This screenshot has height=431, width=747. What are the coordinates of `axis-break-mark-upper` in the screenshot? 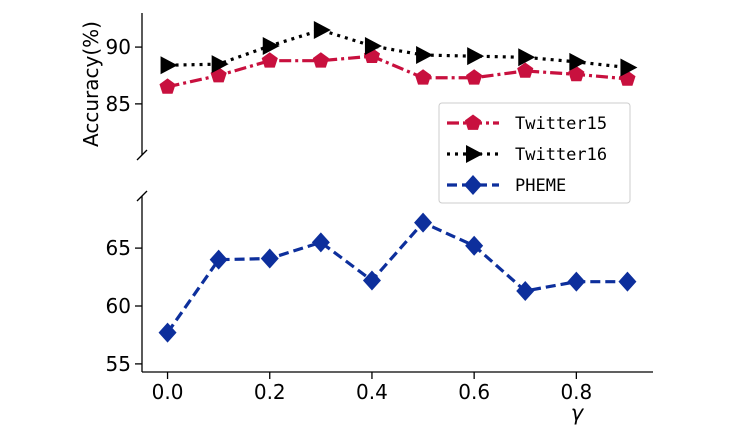 It's located at (142, 155).